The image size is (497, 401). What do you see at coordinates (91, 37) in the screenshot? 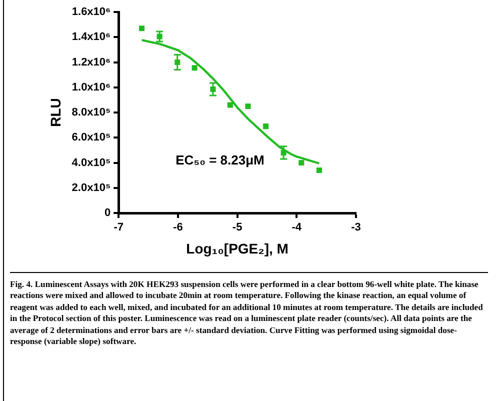
I see `y-tick-label: 1.4x10⁶` at bounding box center [91, 37].